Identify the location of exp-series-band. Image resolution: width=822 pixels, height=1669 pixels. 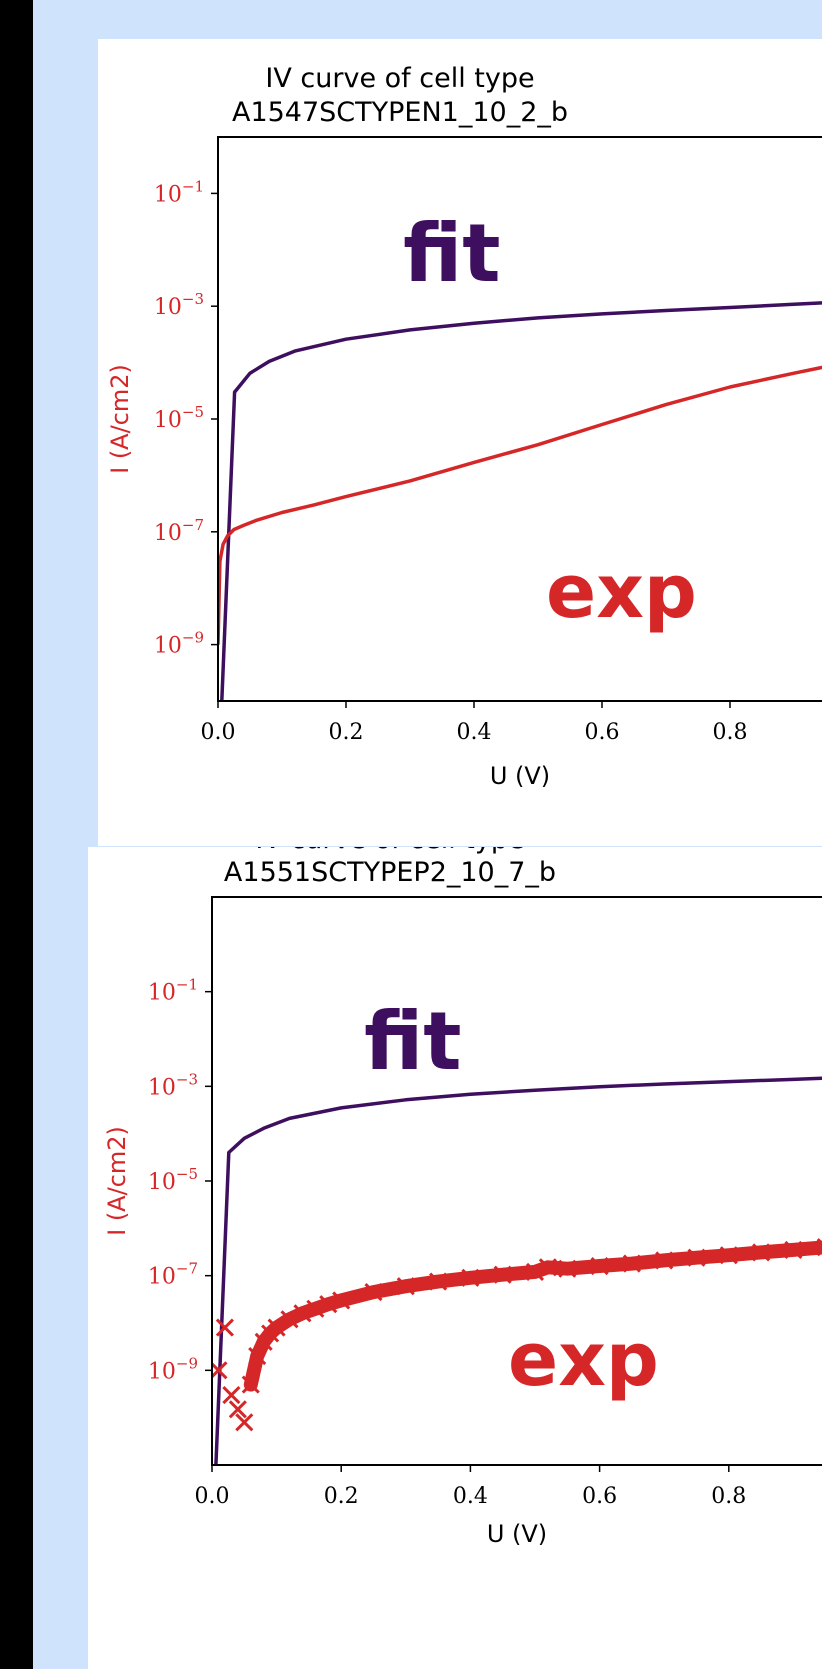
(532, 1316).